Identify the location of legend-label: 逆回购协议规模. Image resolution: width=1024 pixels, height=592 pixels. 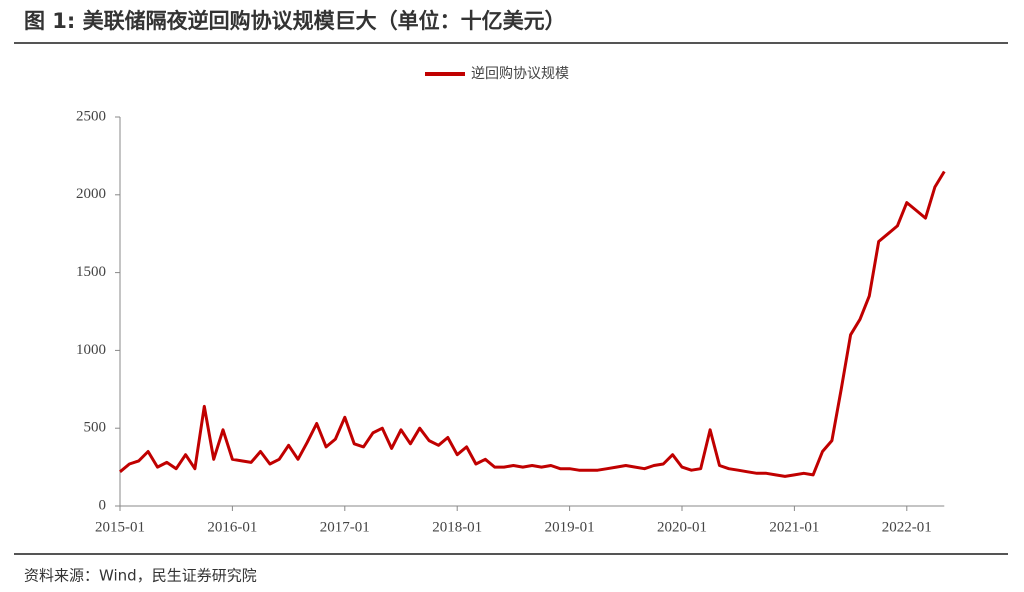
(520, 74).